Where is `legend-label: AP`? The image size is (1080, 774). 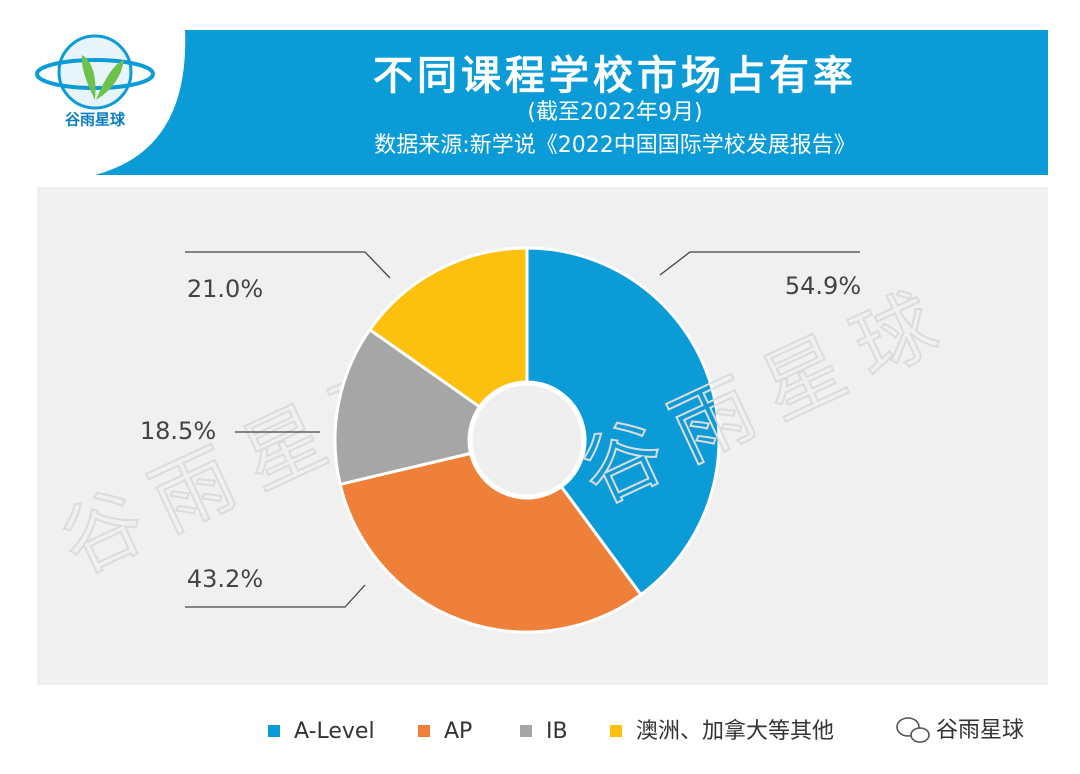 legend-label: AP is located at coordinates (458, 731).